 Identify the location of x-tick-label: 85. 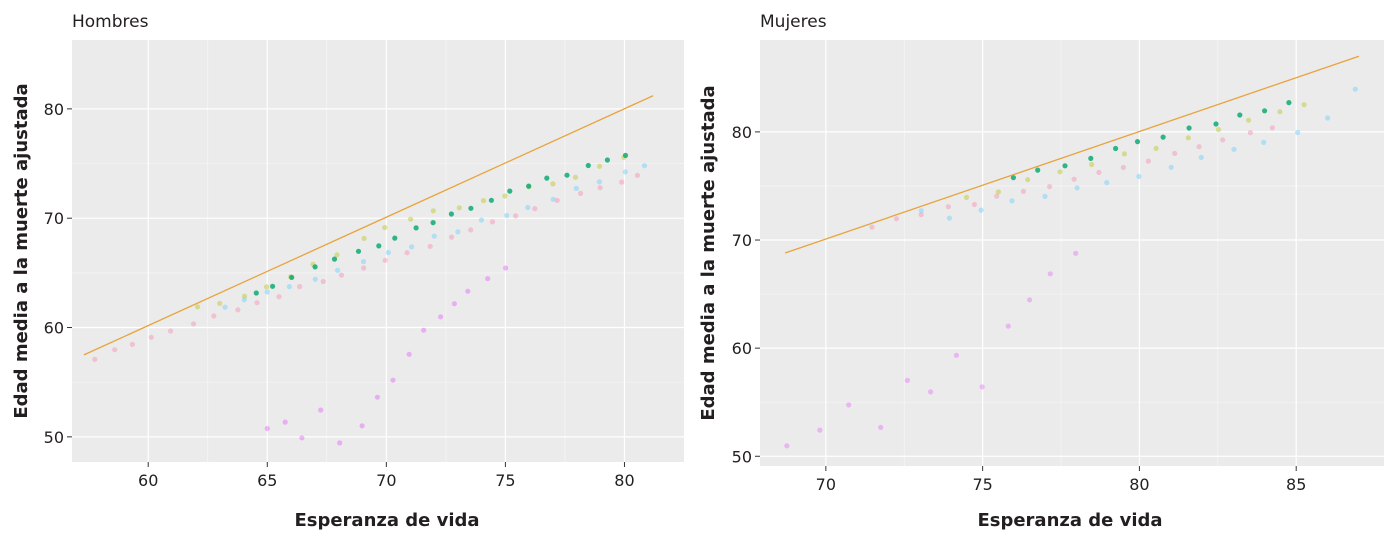
(1296, 484).